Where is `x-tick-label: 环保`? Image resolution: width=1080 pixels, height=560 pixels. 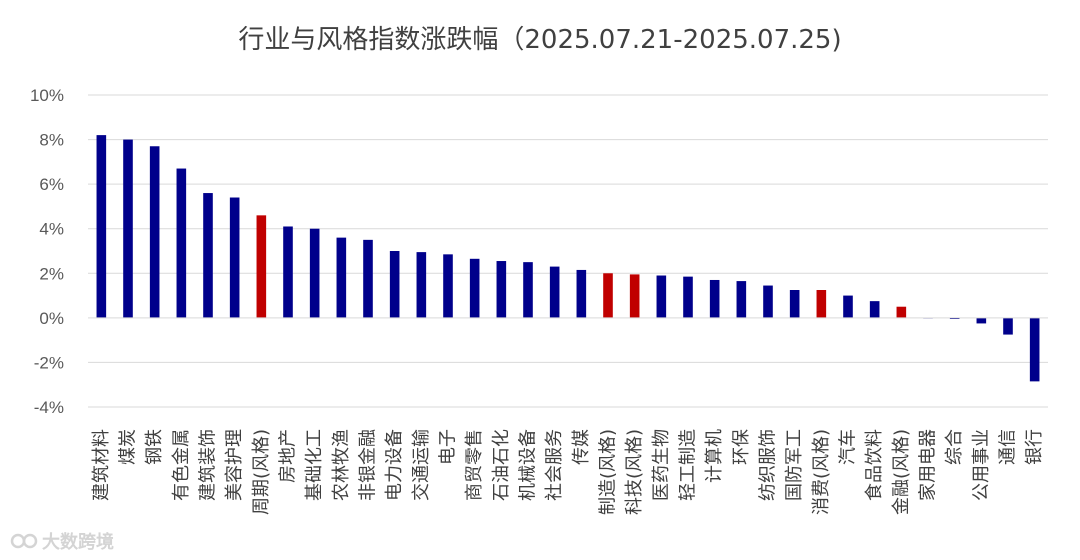
x-tick-label: 环保 is located at coordinates (741, 447).